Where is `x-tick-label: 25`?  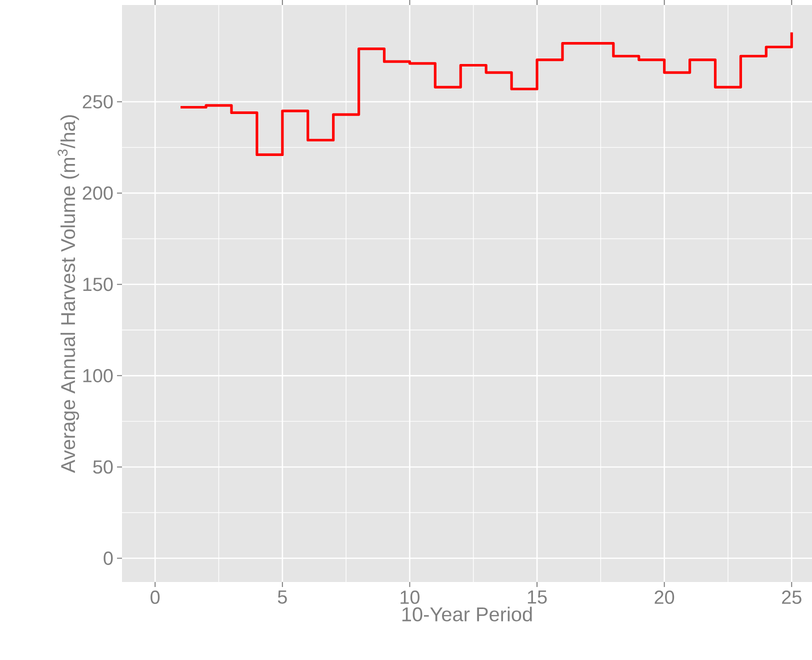
x-tick-label: 25 is located at coordinates (792, 597).